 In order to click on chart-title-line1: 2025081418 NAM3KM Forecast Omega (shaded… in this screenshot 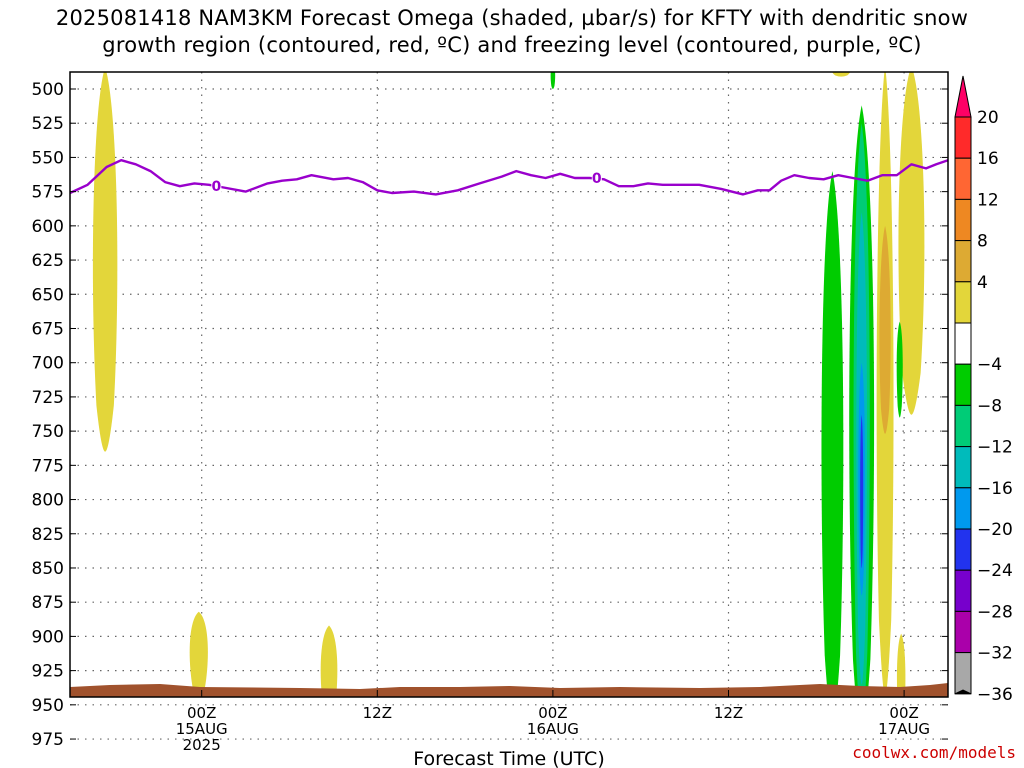, I will do `click(512, 18)`.